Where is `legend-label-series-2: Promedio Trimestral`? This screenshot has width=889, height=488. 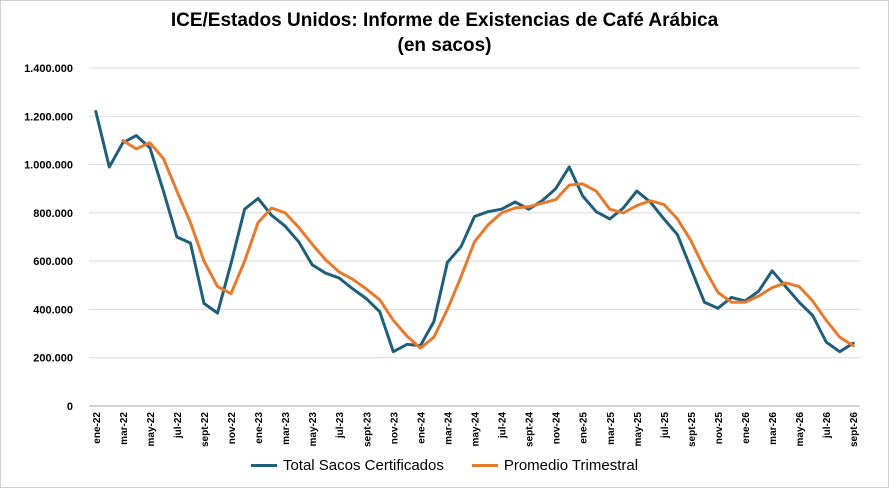 legend-label-series-2: Promedio Trimestral is located at coordinates (571, 465).